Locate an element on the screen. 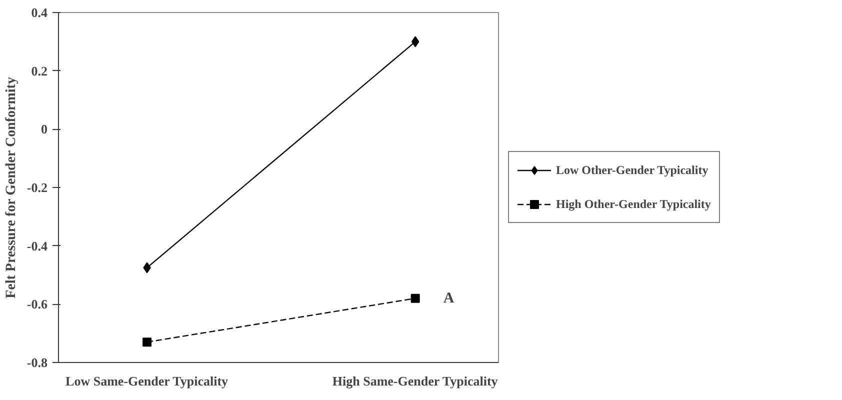 The height and width of the screenshot is (400, 842). y-tick-label: -0.8 is located at coordinates (37, 362).